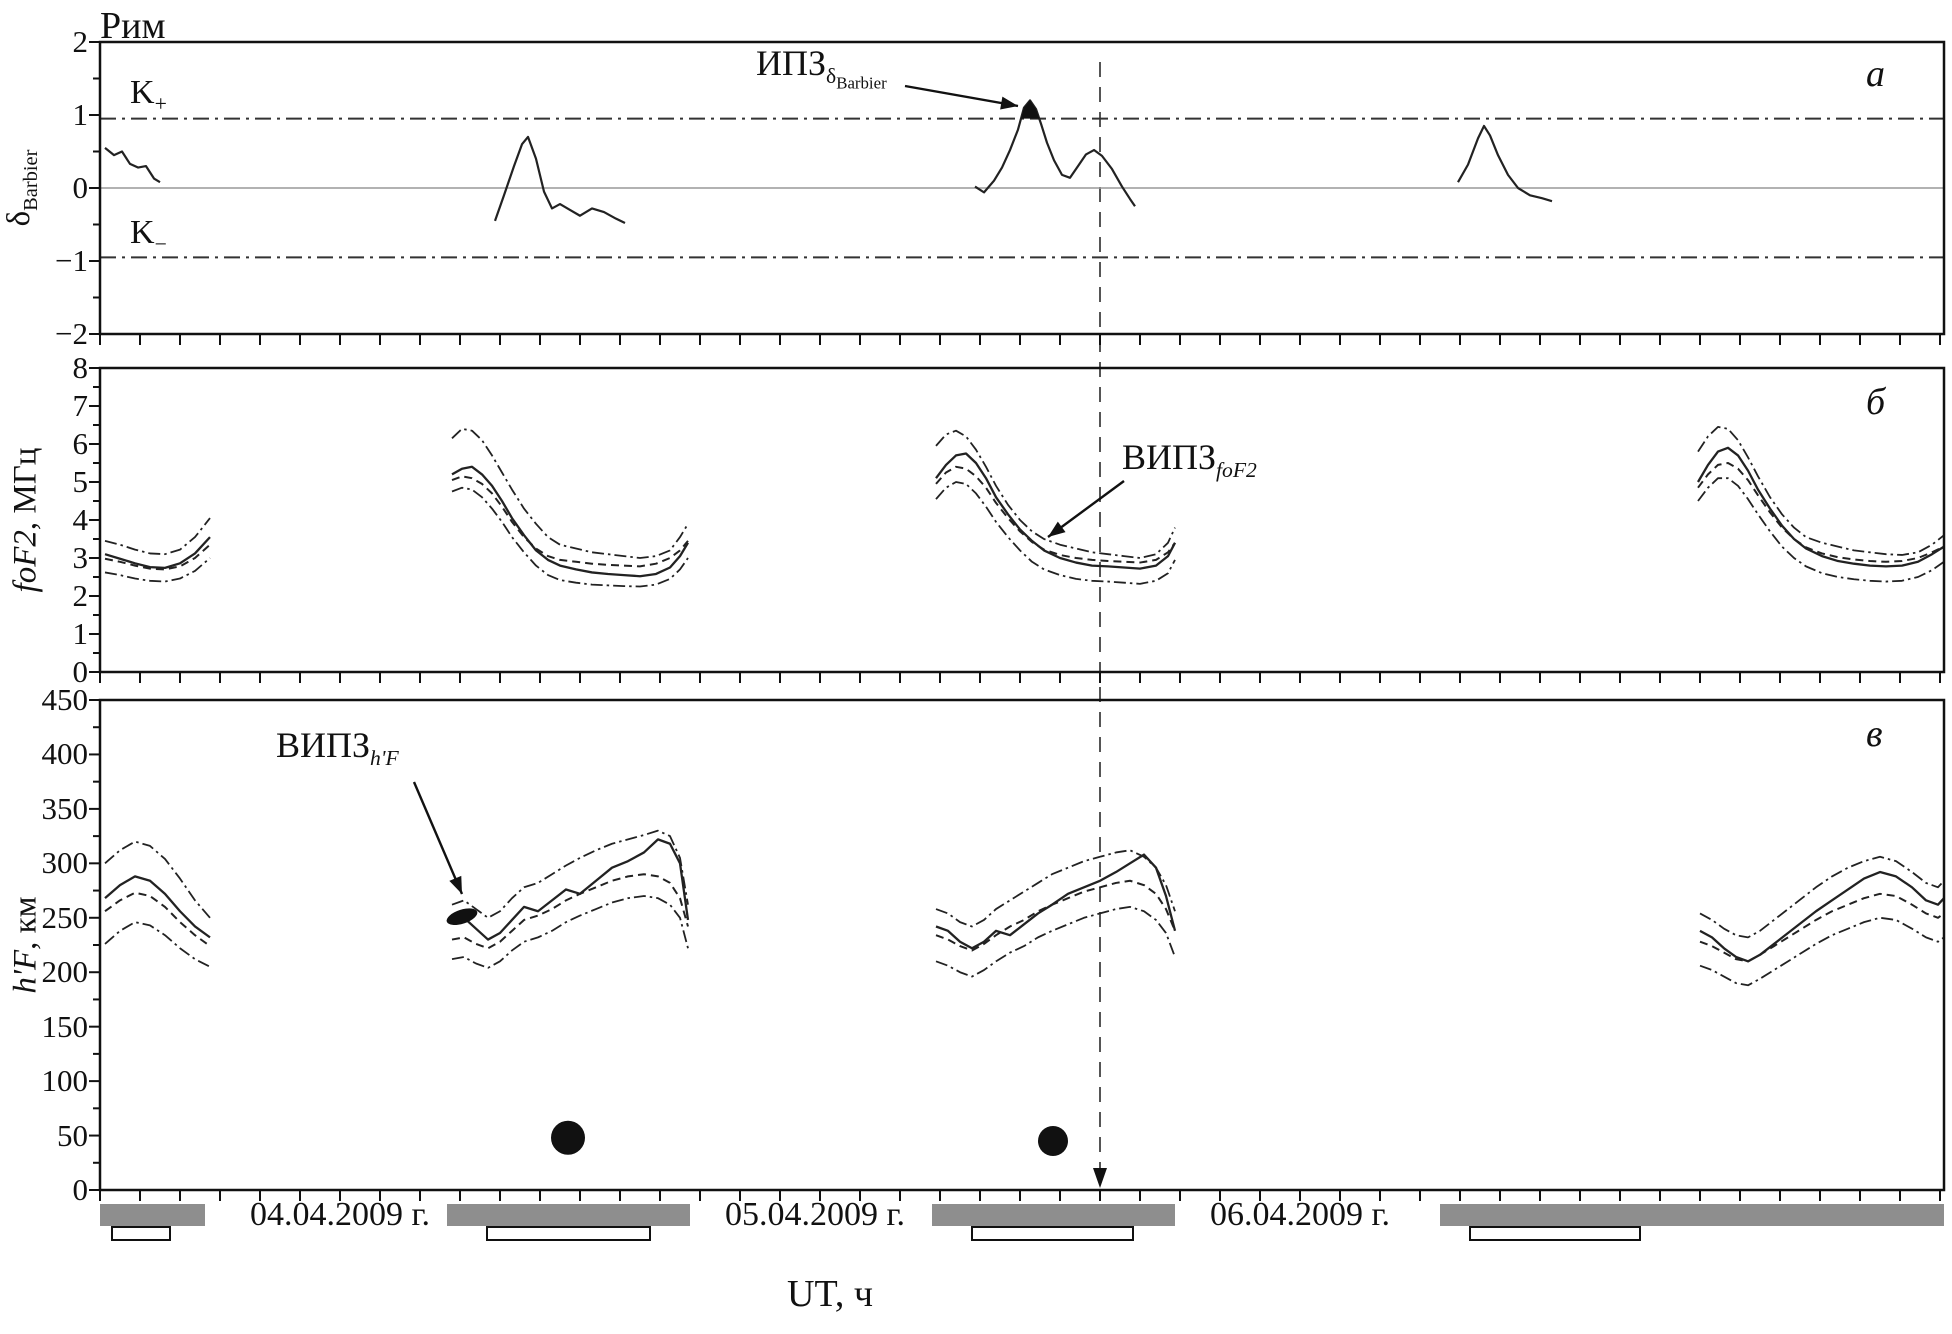 Image resolution: width=1952 pixels, height=1334 pixels. What do you see at coordinates (65, 754) in the screenshot?
I see `y-tick-label: 400` at bounding box center [65, 754].